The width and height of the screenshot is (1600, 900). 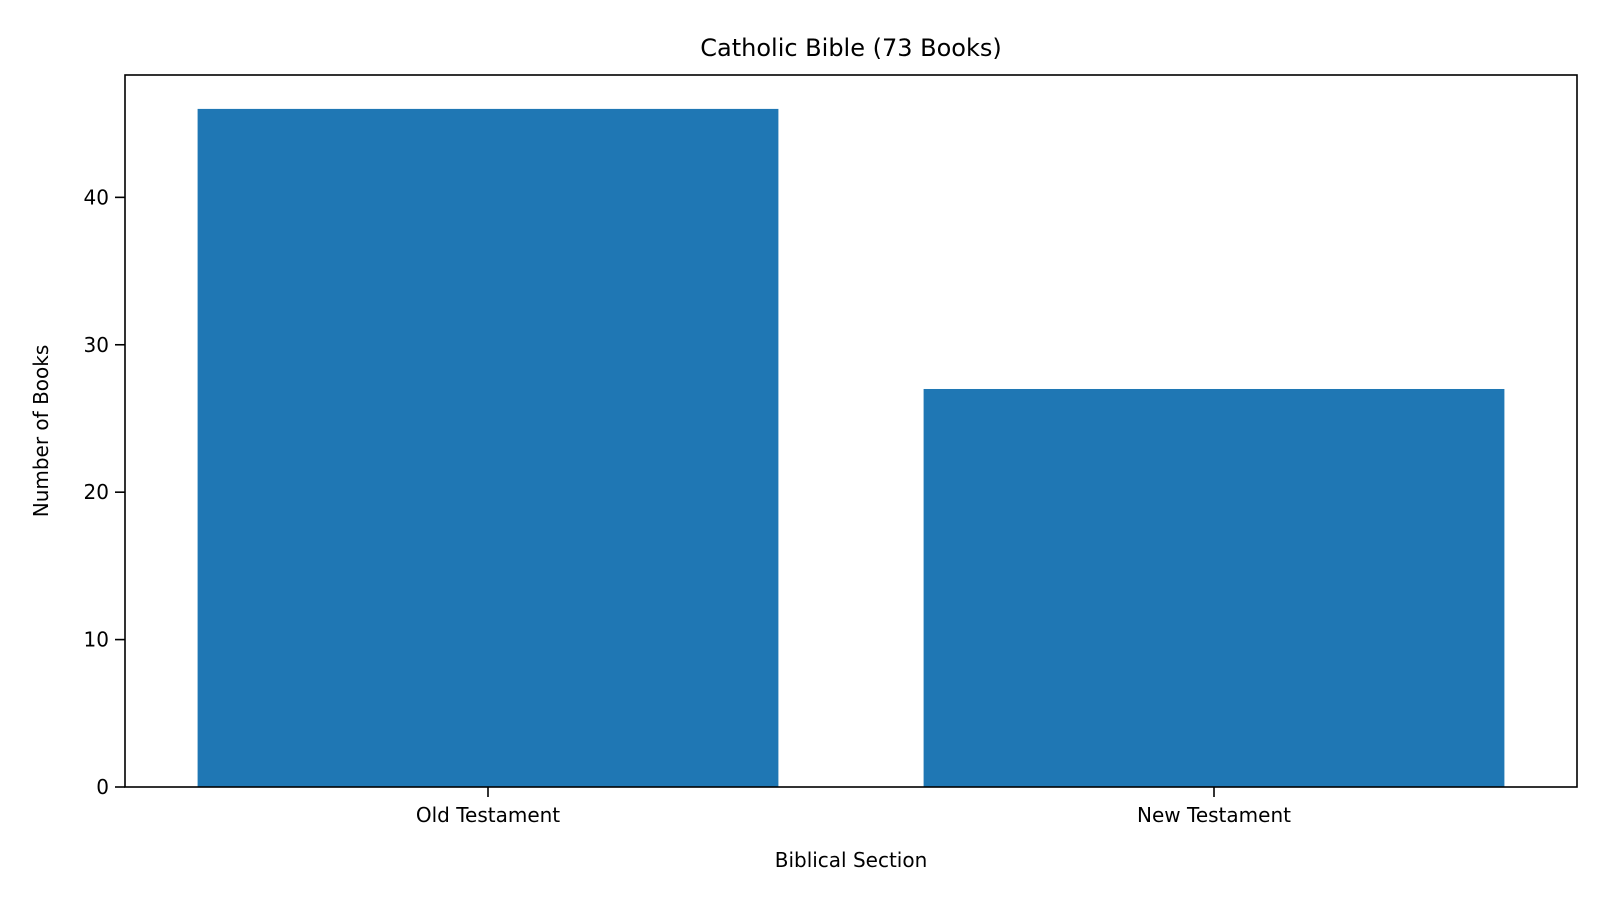 I want to click on y-tick-label: 40, so click(x=96, y=197).